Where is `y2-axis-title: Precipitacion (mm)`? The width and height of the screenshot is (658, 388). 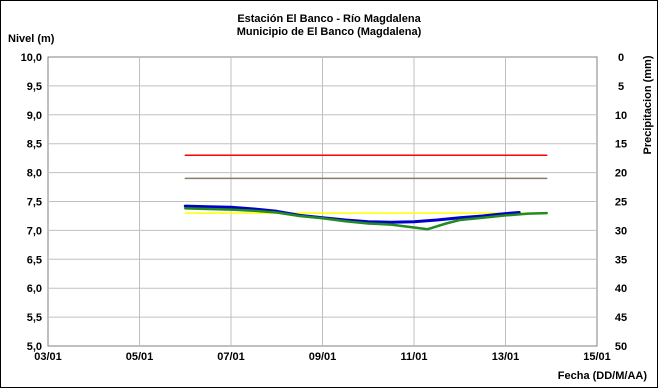 y2-axis-title: Precipitacion (mm) is located at coordinates (648, 104).